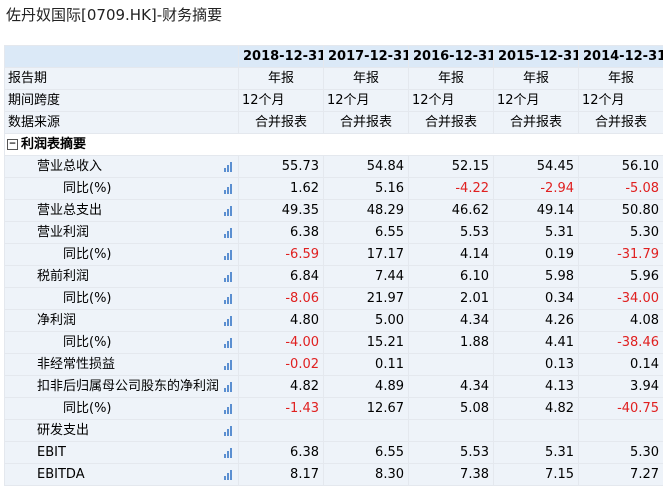  What do you see at coordinates (536, 387) in the screenshot?
I see `value-cell: 4.13` at bounding box center [536, 387].